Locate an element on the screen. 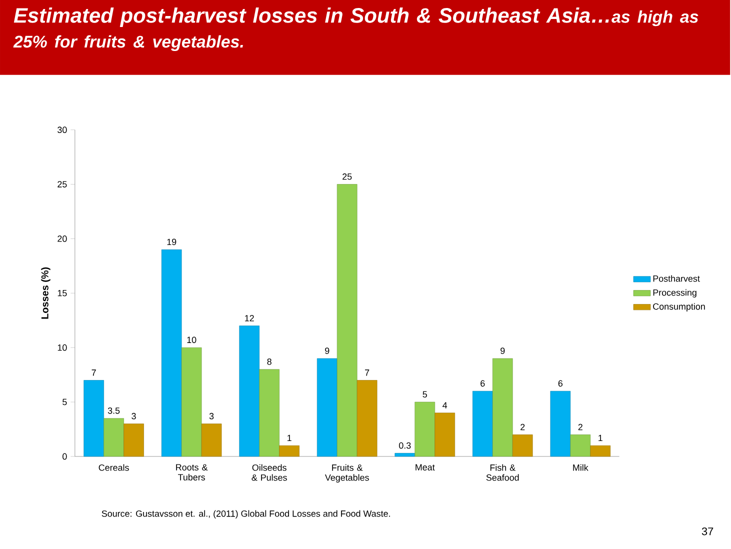 The image size is (731, 549). data-label: 19 is located at coordinates (171, 241).